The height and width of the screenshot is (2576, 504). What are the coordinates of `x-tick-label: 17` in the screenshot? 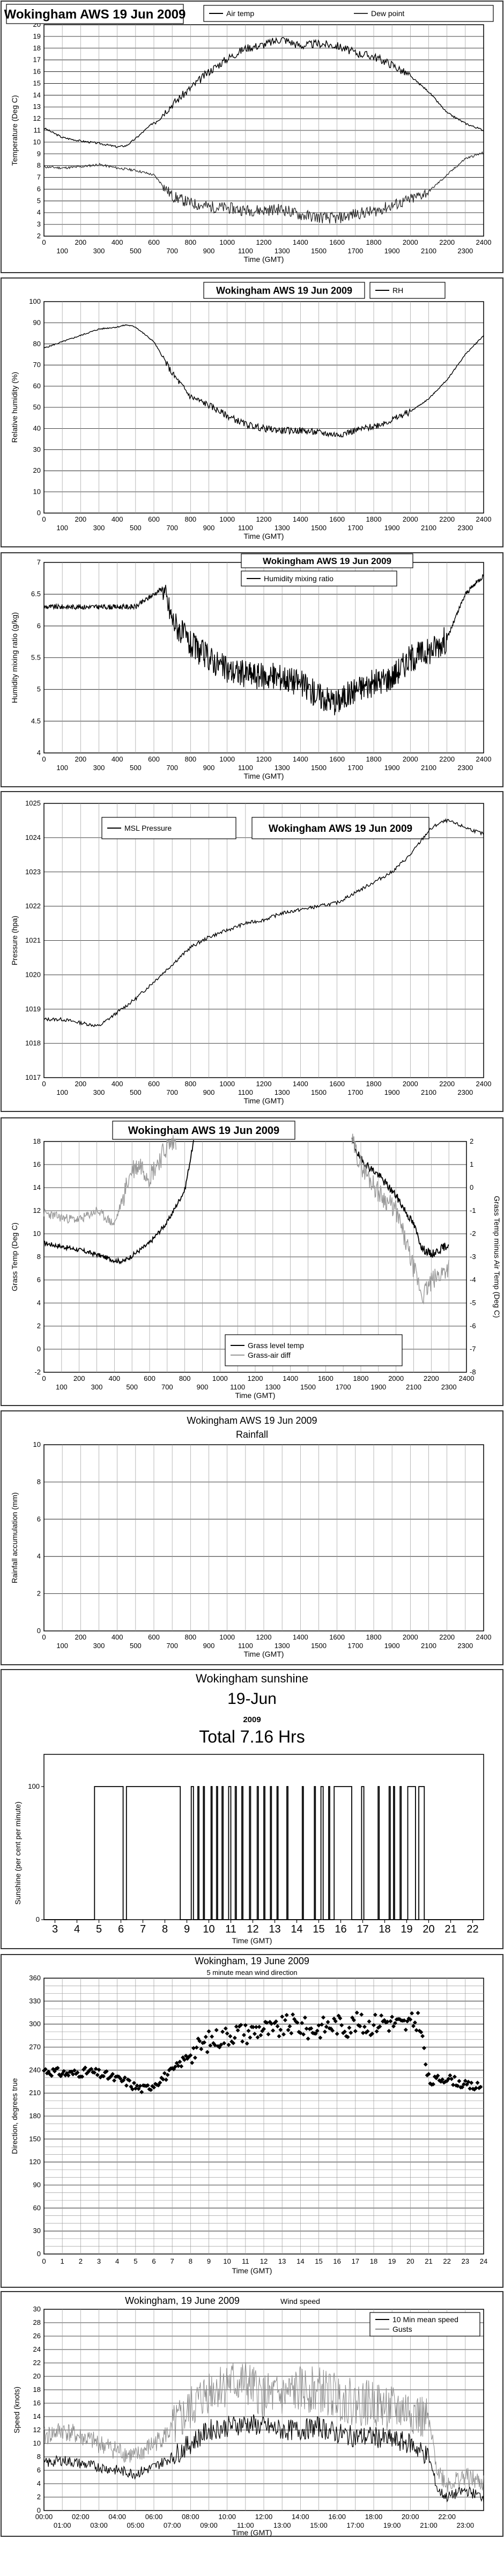 It's located at (362, 1929).